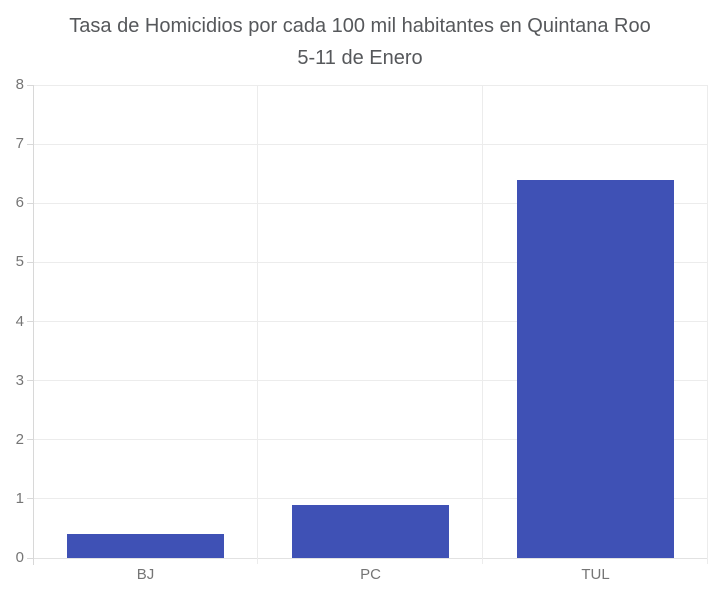 This screenshot has width=720, height=600. What do you see at coordinates (19, 84) in the screenshot?
I see `y-axis-label-8: 8` at bounding box center [19, 84].